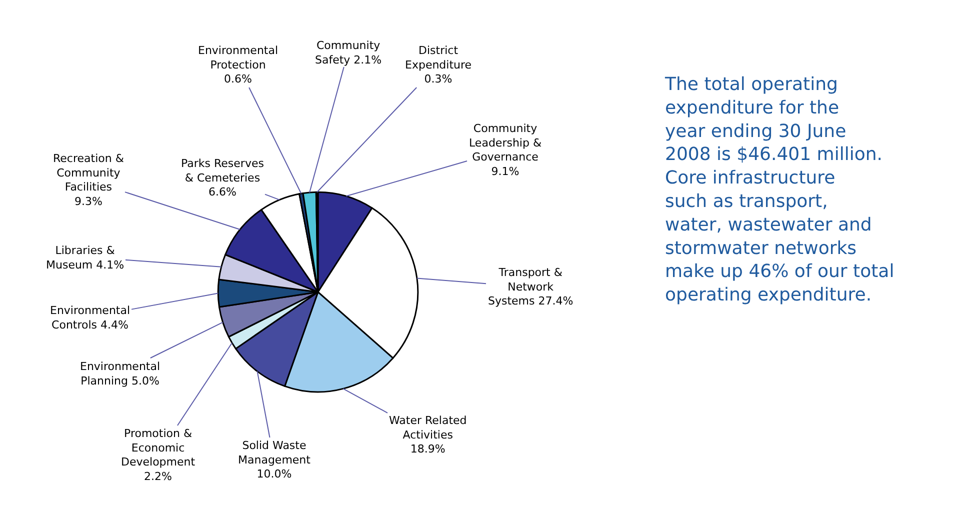 The height and width of the screenshot is (515, 980). What do you see at coordinates (531, 287) in the screenshot?
I see `slice-label: Transport & Network Systems 27.4%` at bounding box center [531, 287].